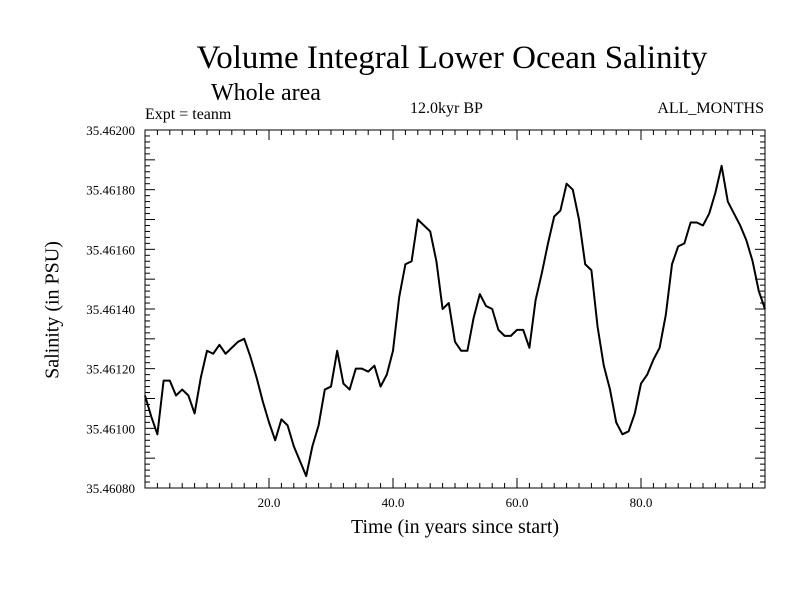  Describe the element at coordinates (641, 502) in the screenshot. I see `x-tick-label: 80.0` at that location.